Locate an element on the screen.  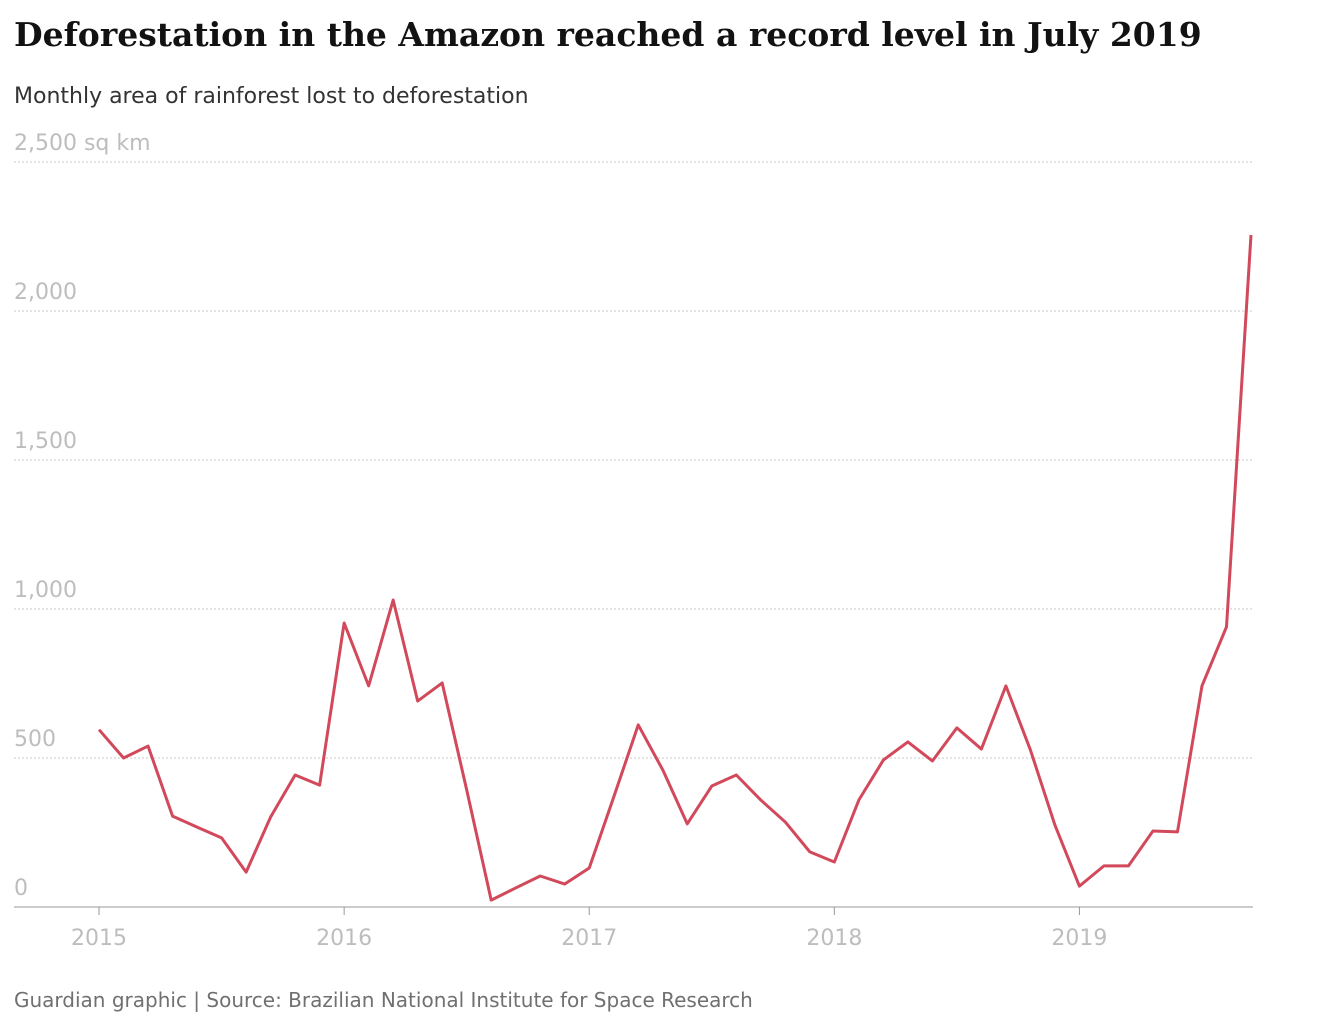
y-tick-label: 2,500 sq km is located at coordinates (82, 143).